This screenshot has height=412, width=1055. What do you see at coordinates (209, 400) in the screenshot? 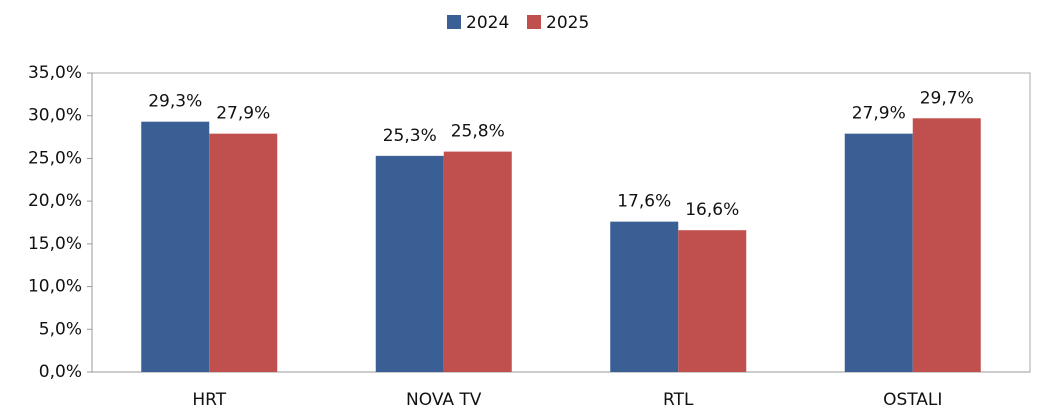
I see `x-tick-label: HRT` at bounding box center [209, 400].